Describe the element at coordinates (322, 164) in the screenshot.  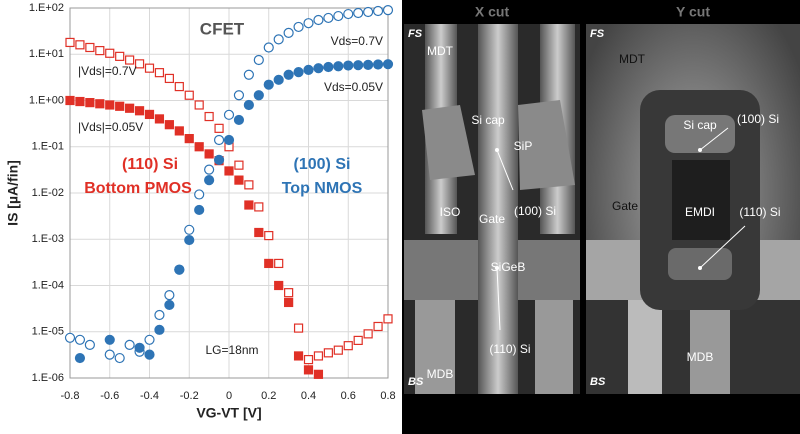
I see `annotation: (100) Si` at that location.